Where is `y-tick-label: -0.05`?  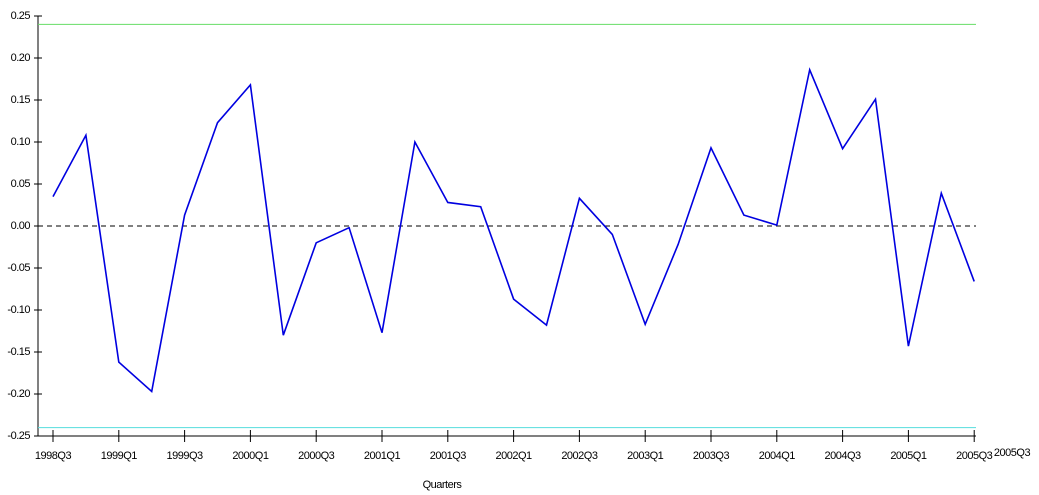
y-tick-label: -0.05 is located at coordinates (18, 268).